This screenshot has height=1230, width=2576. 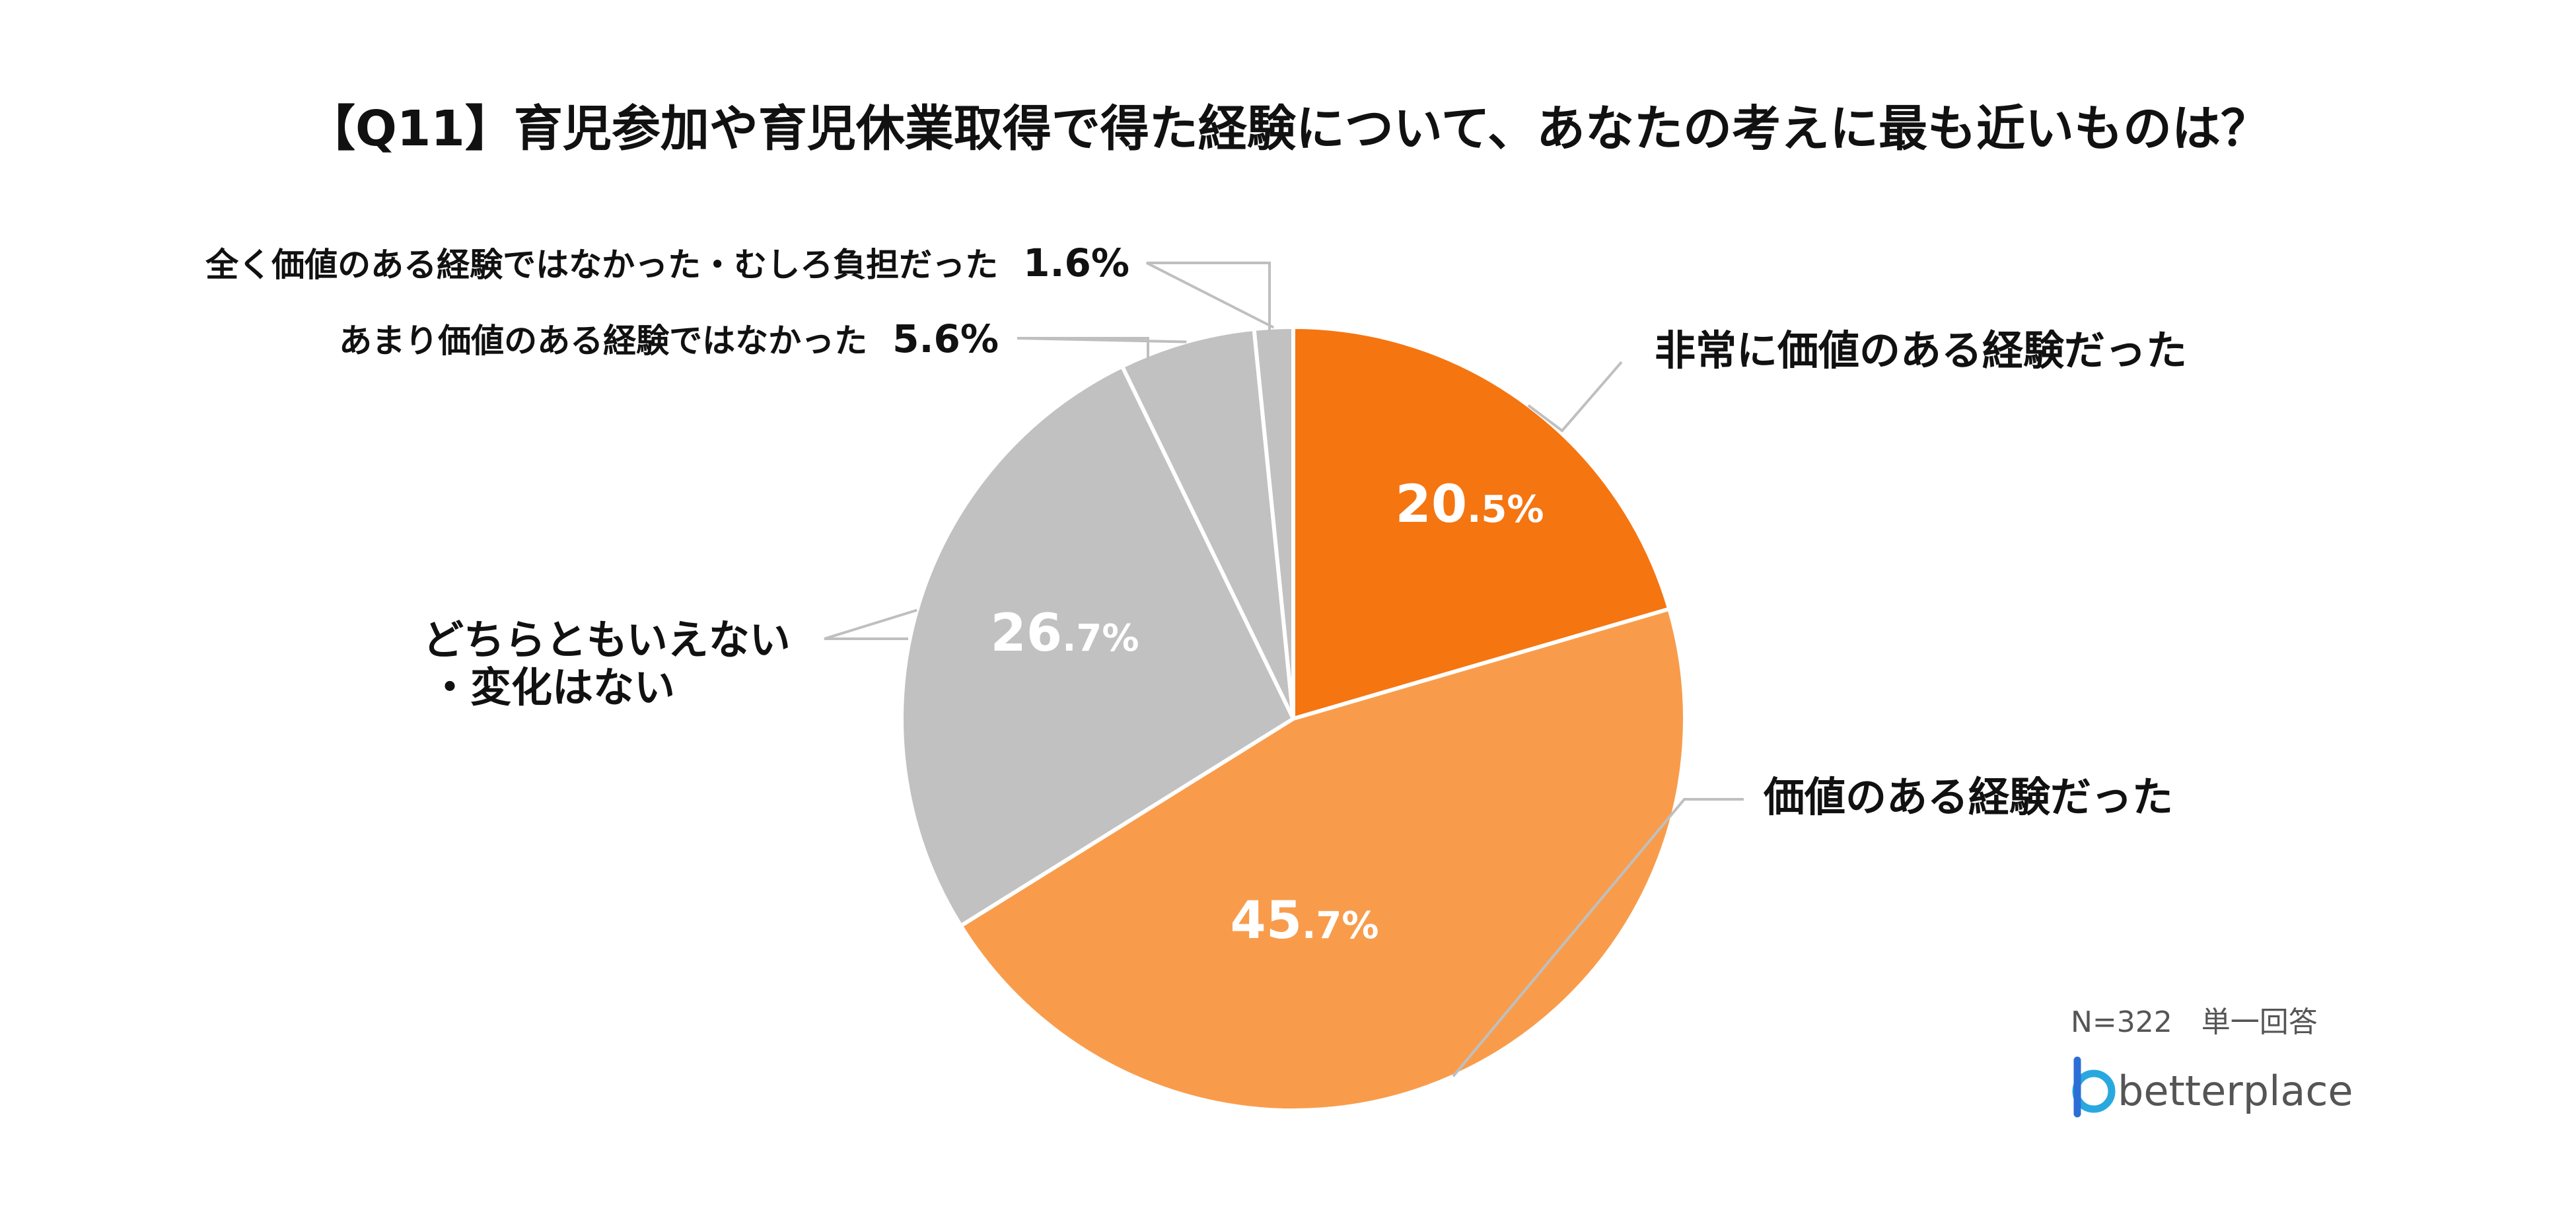 What do you see at coordinates (1470, 504) in the screenshot?
I see `slice-value-very_valuable: 20.5%` at bounding box center [1470, 504].